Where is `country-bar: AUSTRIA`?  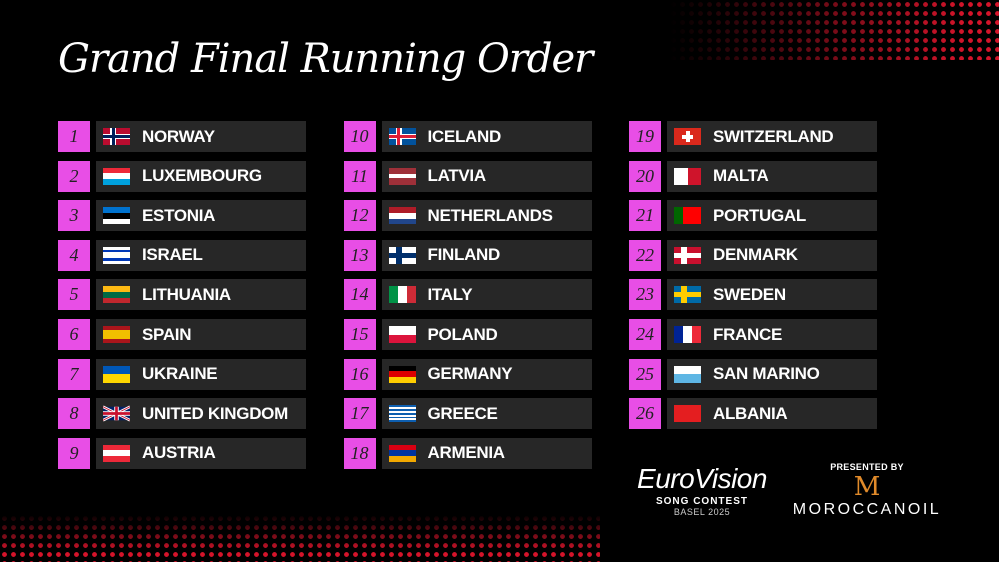 country-bar: AUSTRIA is located at coordinates (201, 453).